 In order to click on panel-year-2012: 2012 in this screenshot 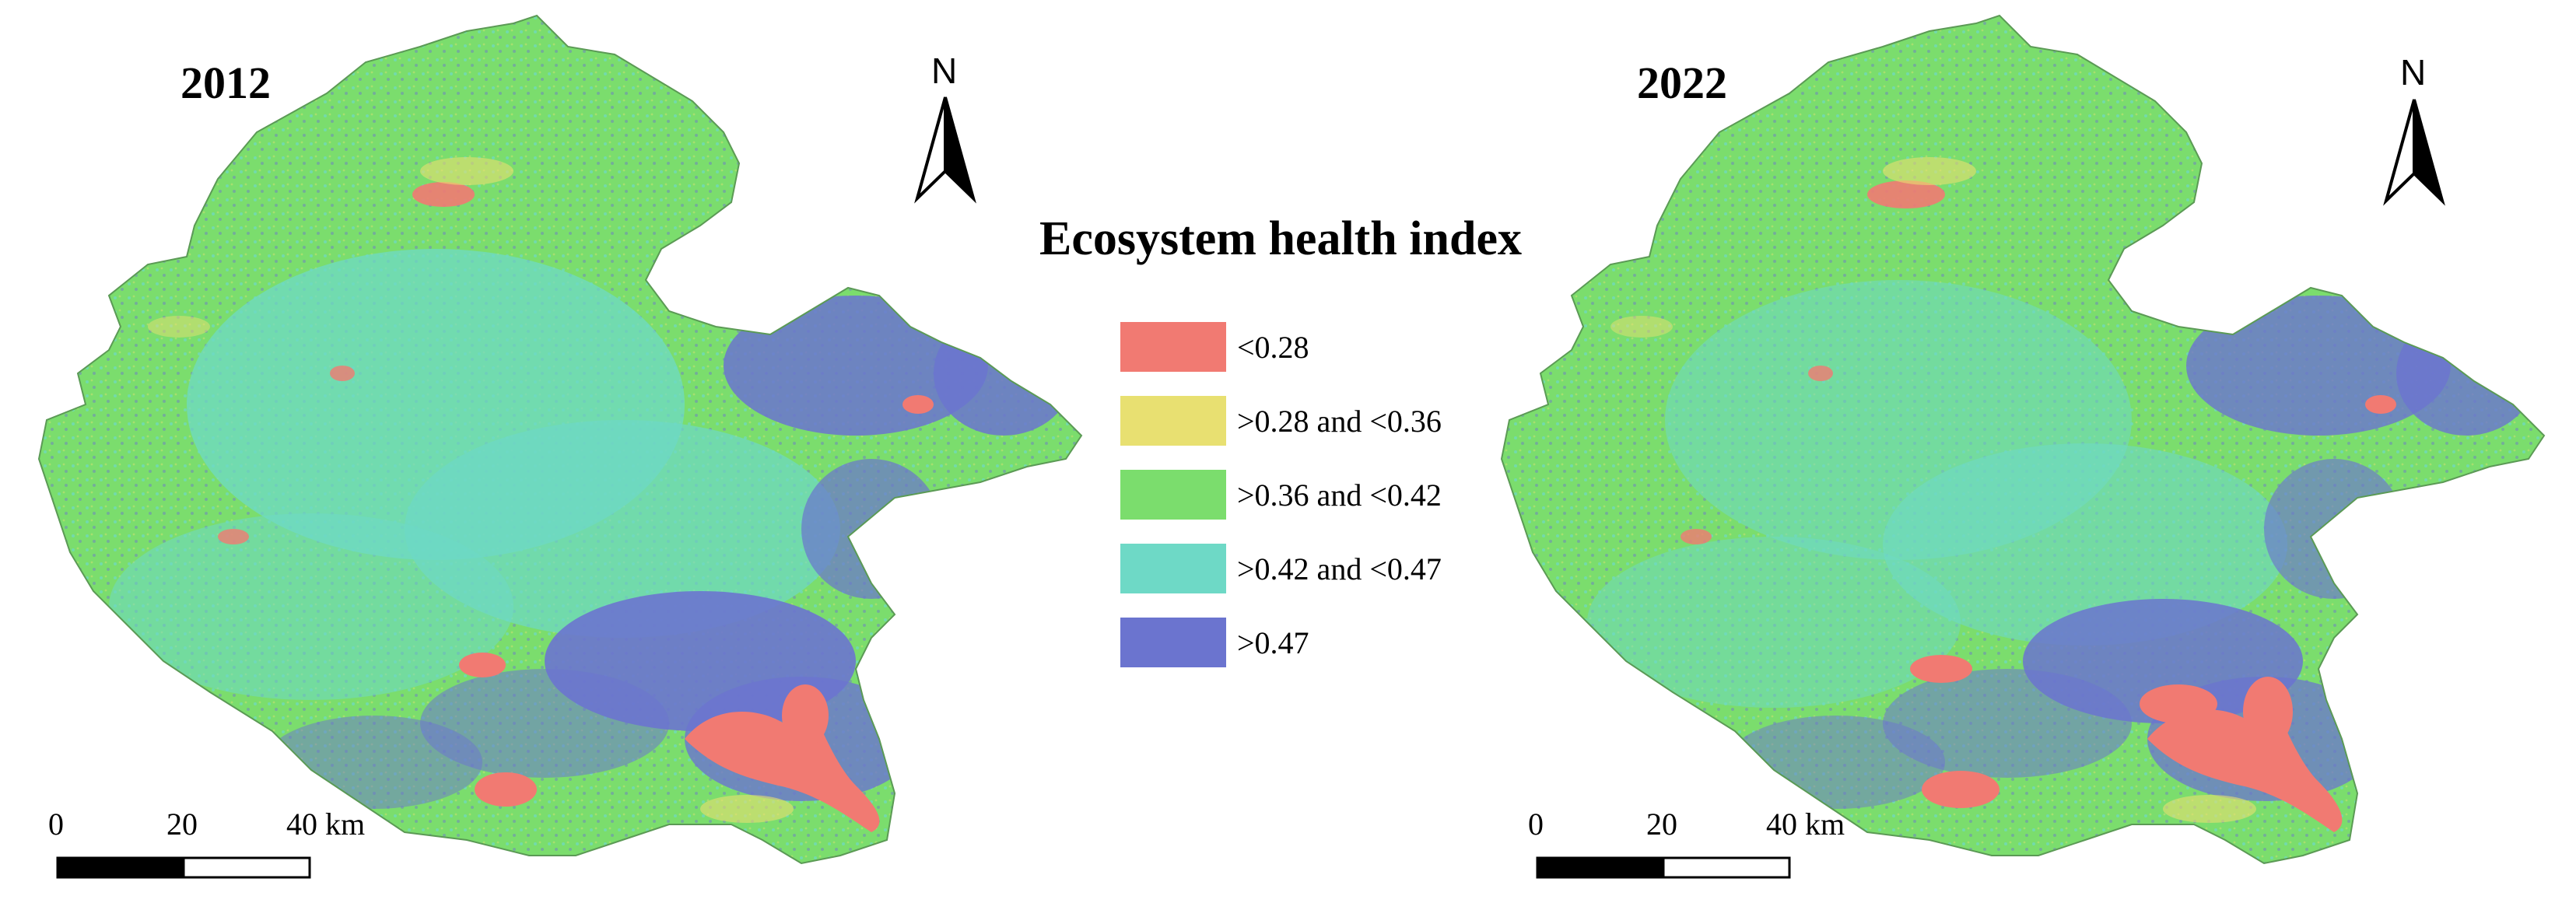, I will do `click(225, 83)`.